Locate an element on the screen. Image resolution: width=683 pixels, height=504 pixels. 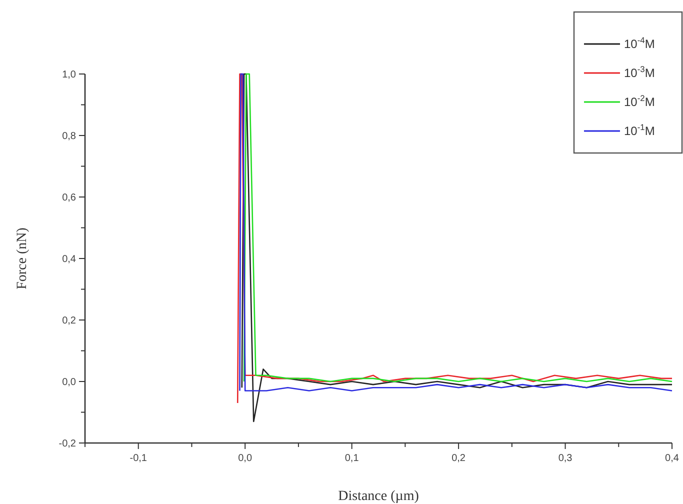
y-tick-label: 1,0 is located at coordinates (69, 75).